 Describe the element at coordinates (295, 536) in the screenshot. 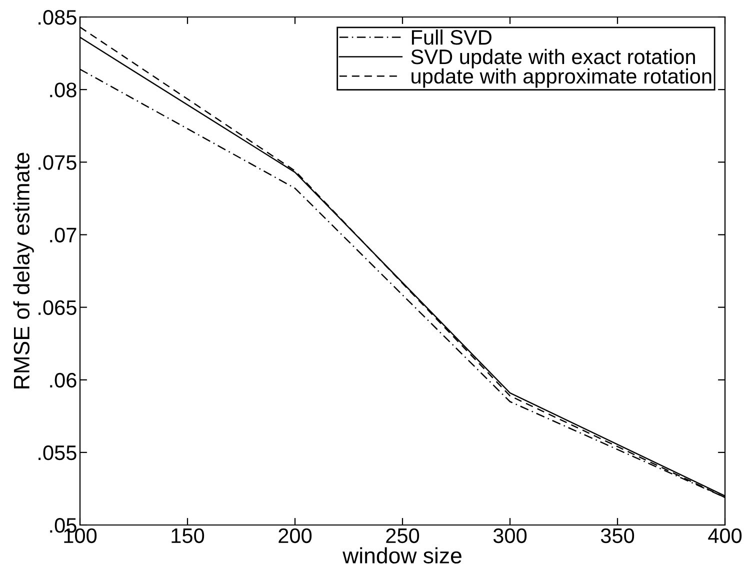

I see `x-tick-label: 200` at that location.